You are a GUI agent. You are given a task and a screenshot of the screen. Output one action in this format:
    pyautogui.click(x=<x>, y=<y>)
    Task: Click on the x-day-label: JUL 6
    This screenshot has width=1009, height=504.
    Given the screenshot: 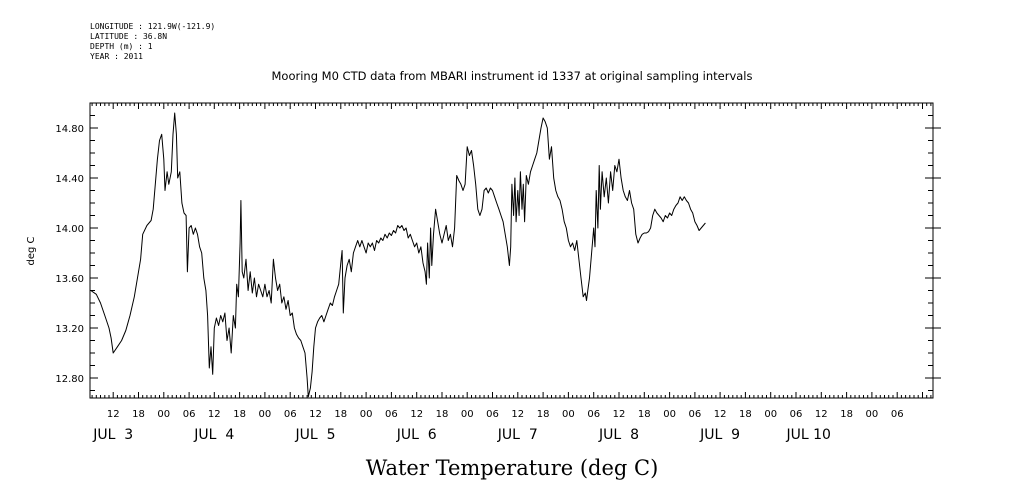 What is the action you would take?
    pyautogui.click(x=416, y=435)
    